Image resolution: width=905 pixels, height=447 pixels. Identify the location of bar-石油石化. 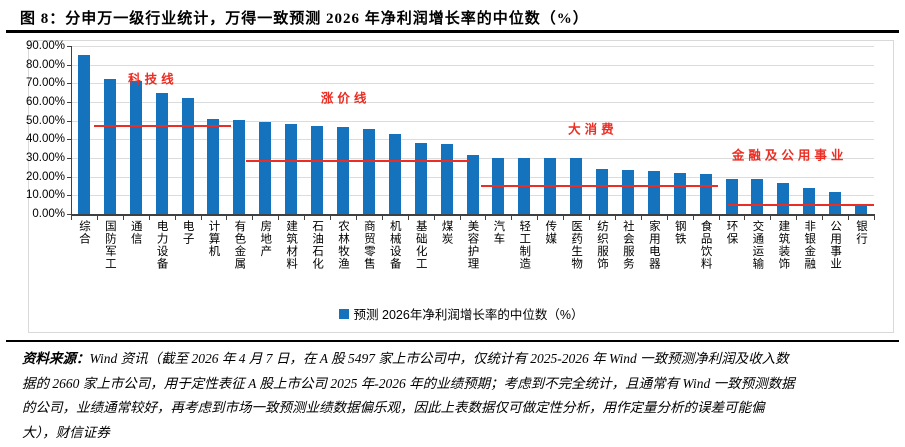
(317, 170).